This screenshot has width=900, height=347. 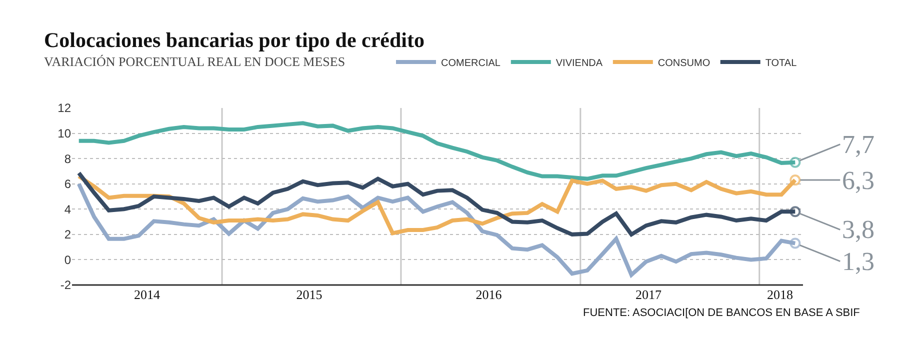 I want to click on legend-label: VIVIENDA, so click(x=579, y=63).